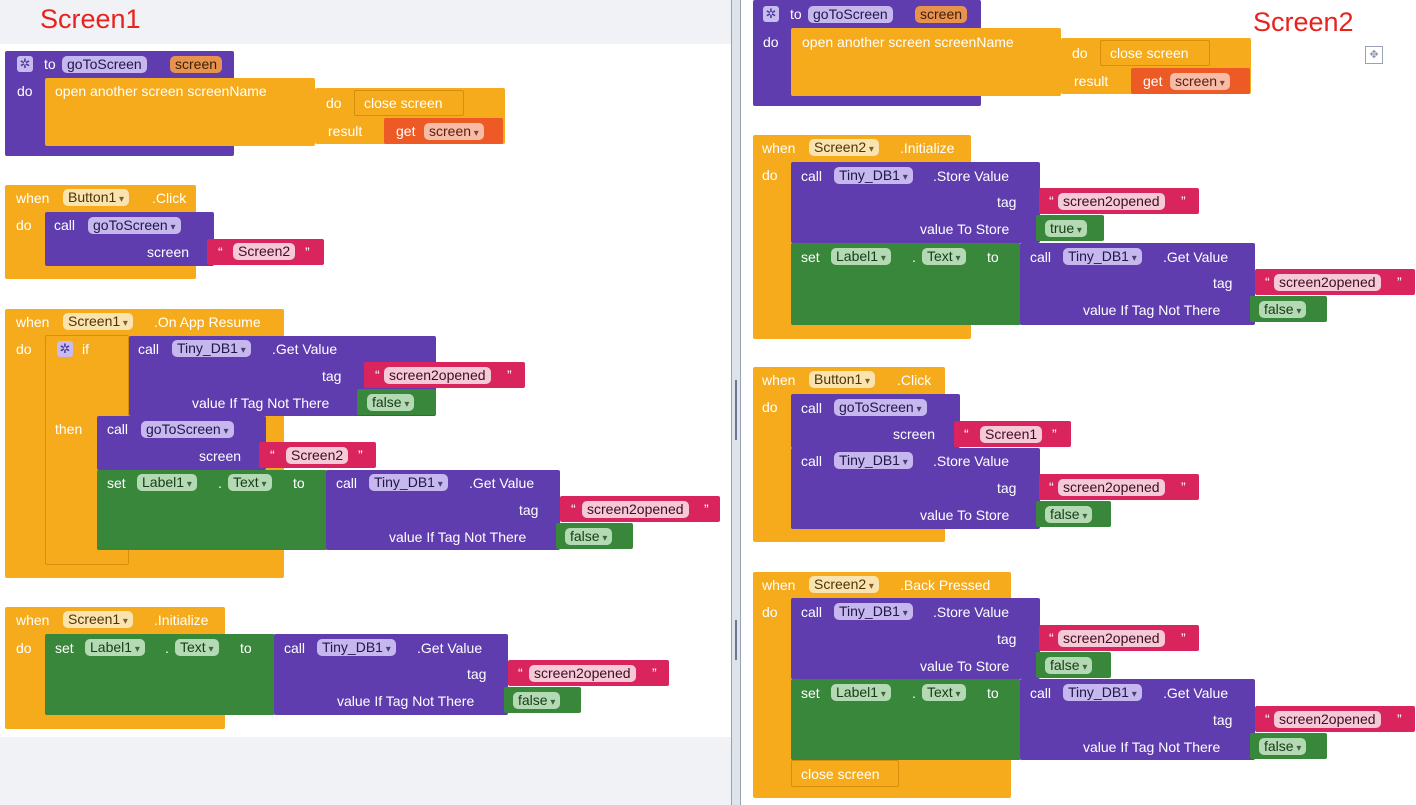 This screenshot has width=1416, height=805. What do you see at coordinates (965, 666) in the screenshot?
I see `value-to-store-label: value To Store` at bounding box center [965, 666].